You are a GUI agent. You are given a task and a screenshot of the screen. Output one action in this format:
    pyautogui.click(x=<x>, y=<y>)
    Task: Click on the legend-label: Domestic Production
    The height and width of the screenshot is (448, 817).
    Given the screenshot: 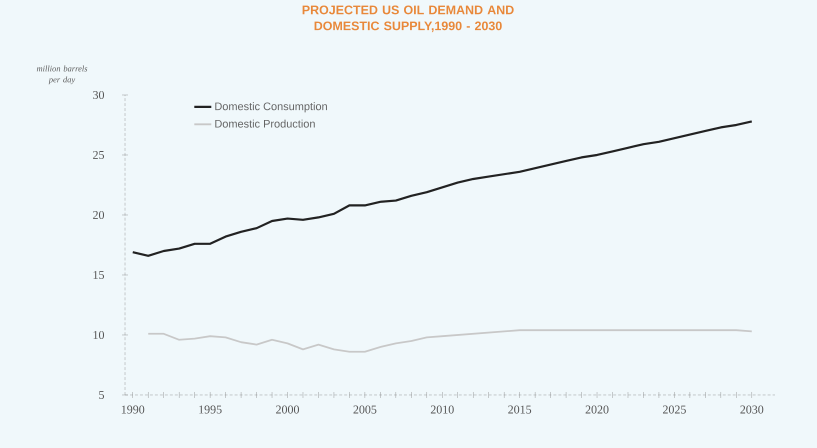 What is the action you would take?
    pyautogui.click(x=265, y=124)
    